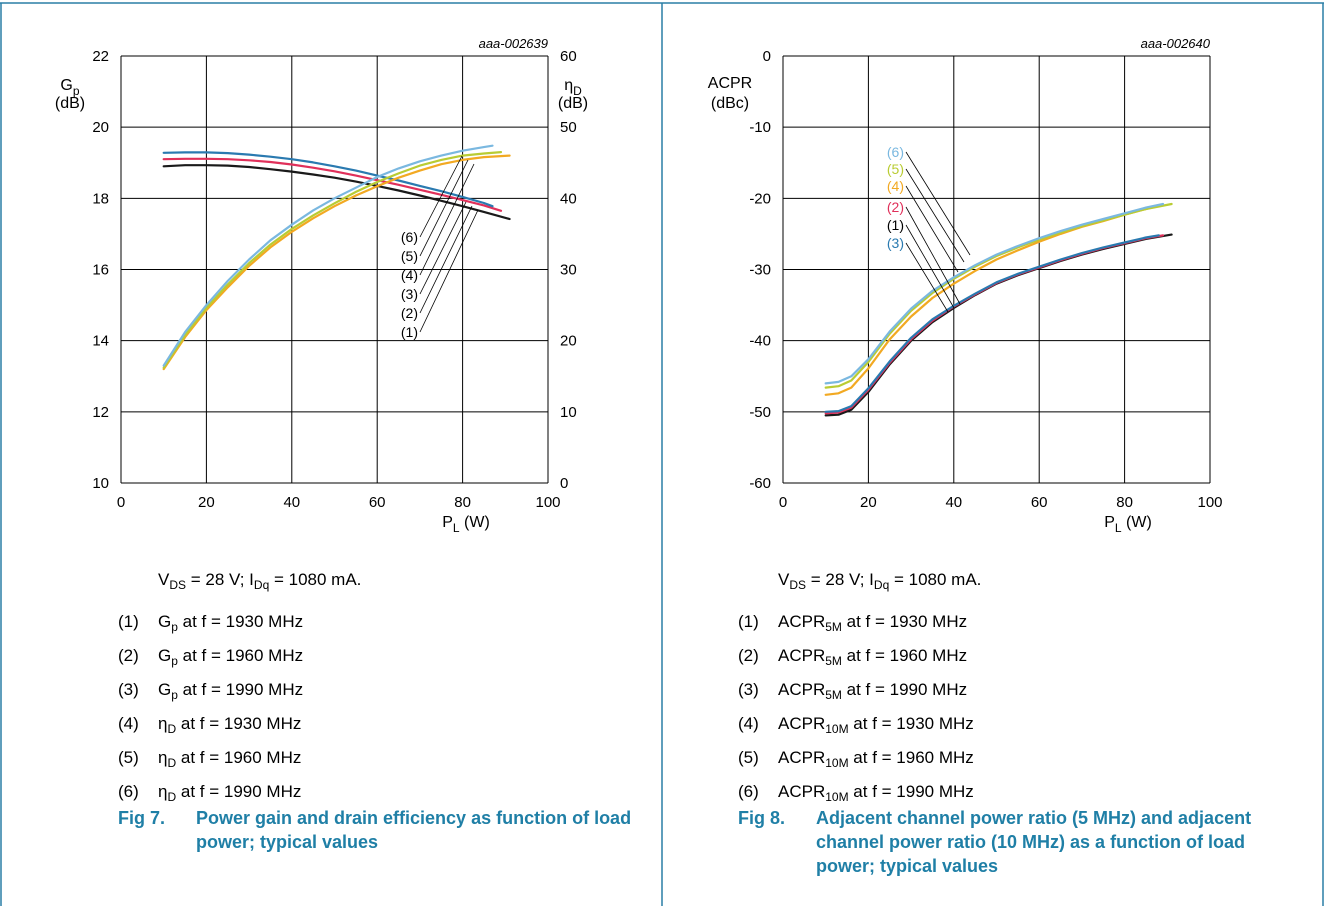 Image resolution: width=1324 pixels, height=906 pixels. Describe the element at coordinates (798, 585) in the screenshot. I see `fig8-cond-v-sub: DS` at that location.